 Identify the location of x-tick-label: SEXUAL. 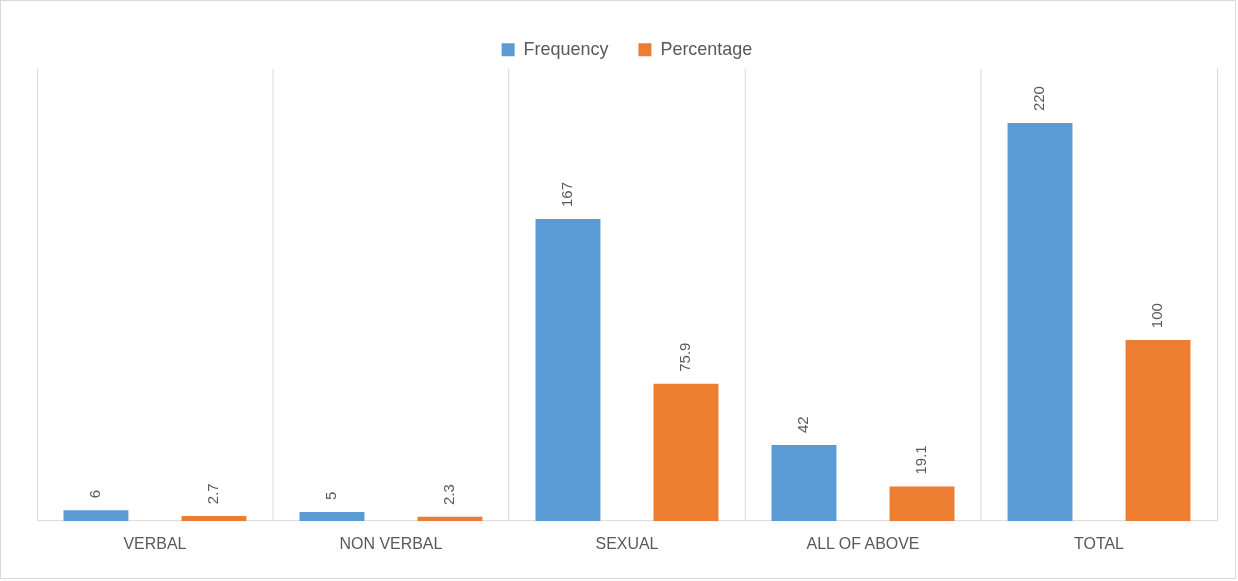
(627, 543).